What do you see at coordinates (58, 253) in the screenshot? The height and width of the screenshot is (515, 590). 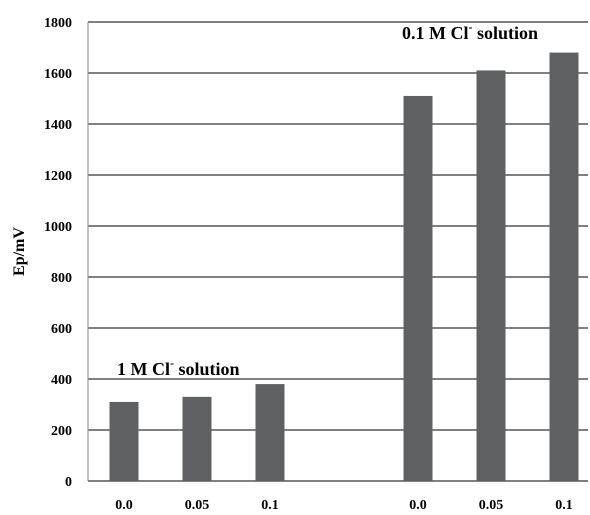 I see `y-axis-tick-labels: 0 200 400 600 800 1000 1200 1400 1600 1800` at bounding box center [58, 253].